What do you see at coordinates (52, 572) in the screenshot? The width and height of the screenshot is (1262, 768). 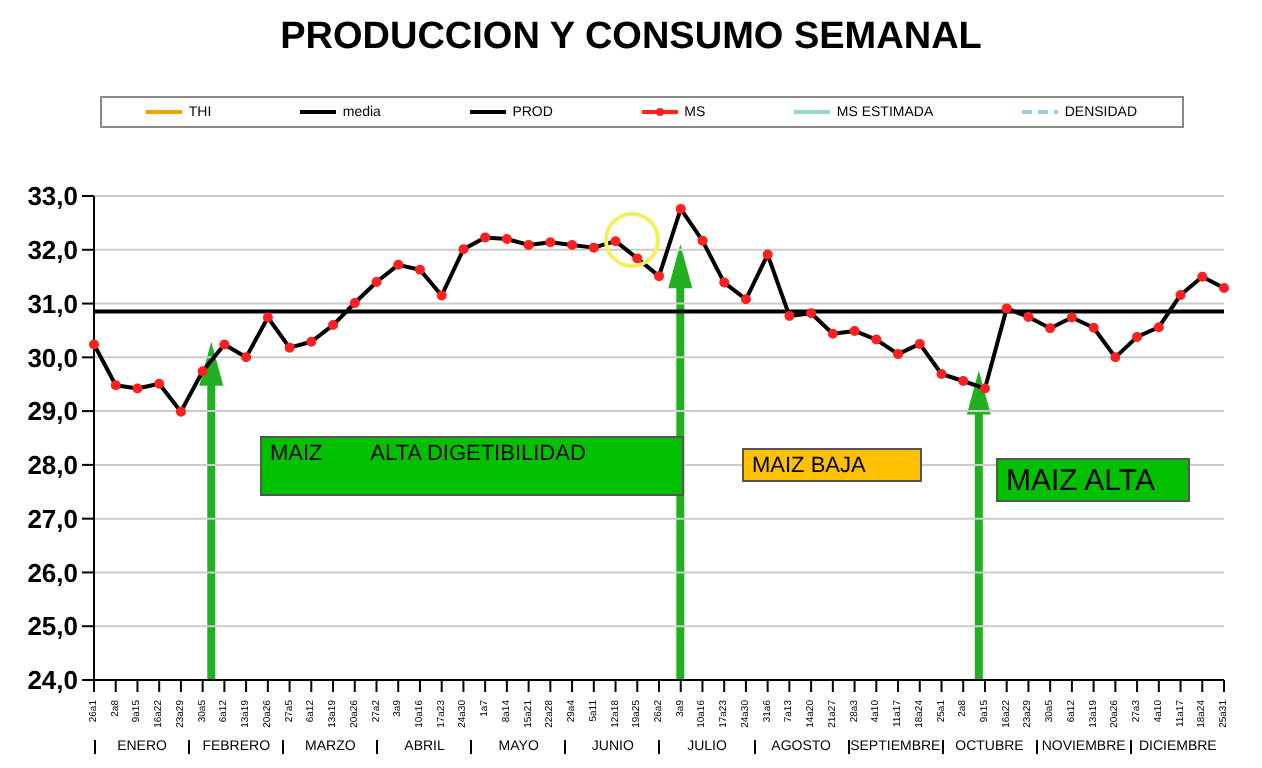 I see `y-tick-label: 26,0` at bounding box center [52, 572].